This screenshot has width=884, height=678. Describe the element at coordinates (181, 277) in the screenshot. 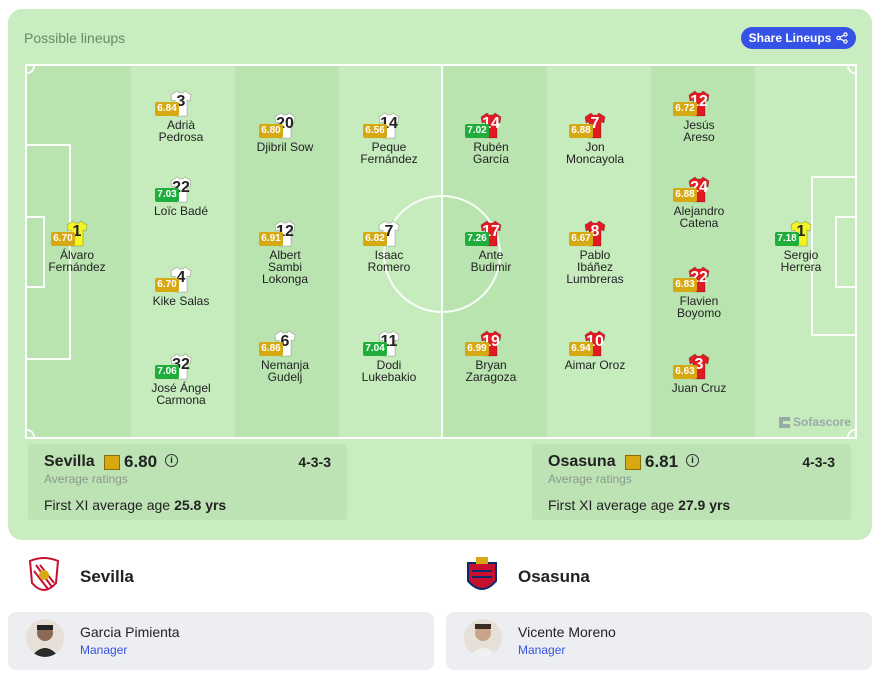

I see `player-number: 4` at that location.